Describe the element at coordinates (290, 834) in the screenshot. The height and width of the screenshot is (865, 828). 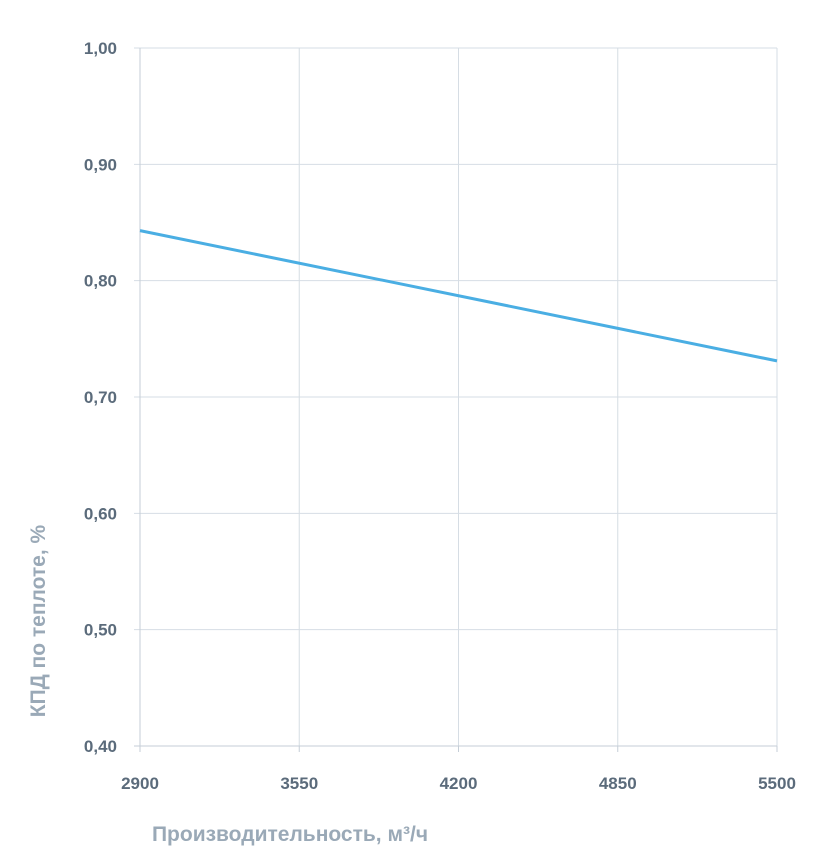
I see `x-axis-title: Производительность, м³/ч` at that location.